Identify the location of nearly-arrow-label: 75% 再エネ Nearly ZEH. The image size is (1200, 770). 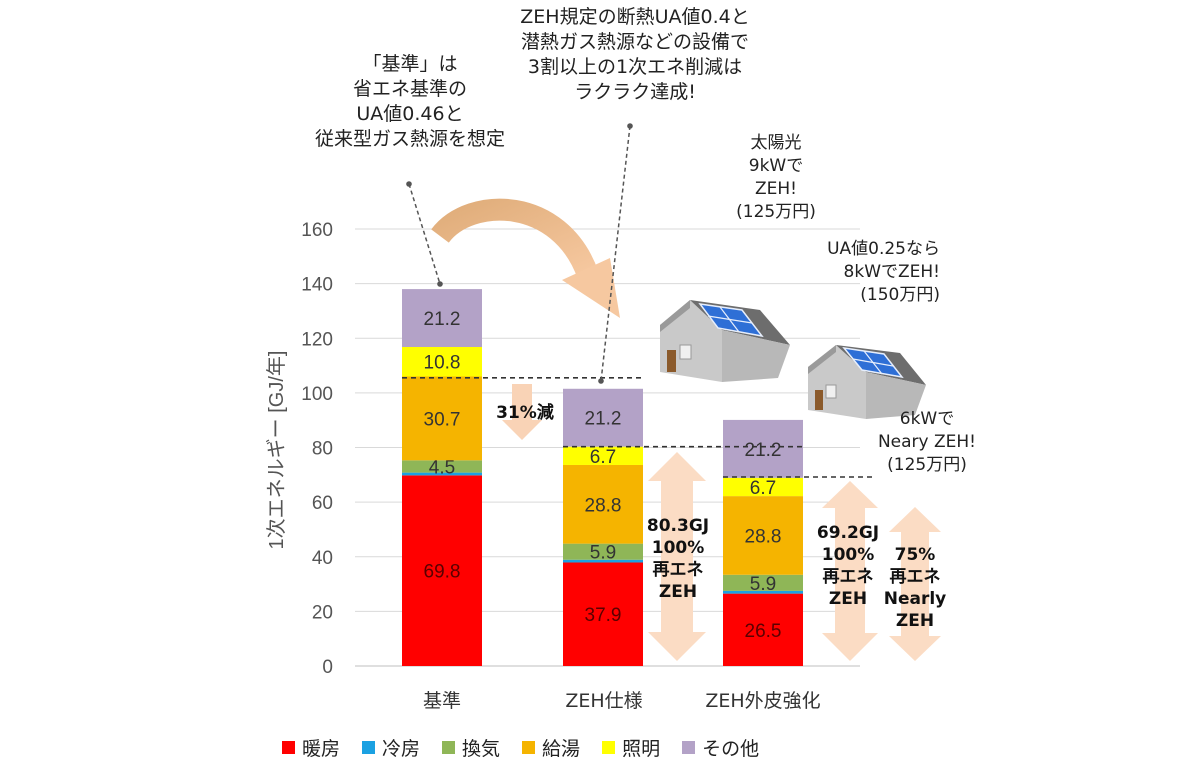
(915, 588).